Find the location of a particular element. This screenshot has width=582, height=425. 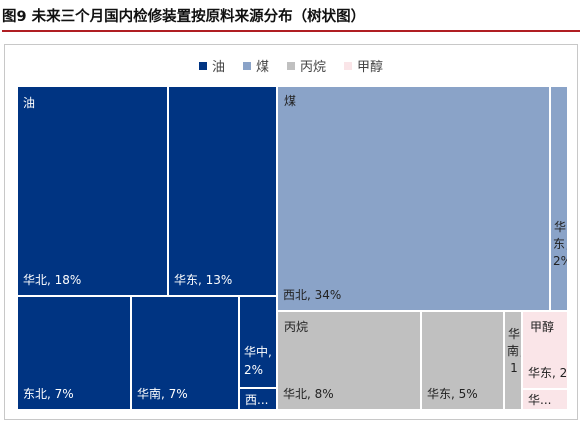

legend-item: 煤 is located at coordinates (255, 65).